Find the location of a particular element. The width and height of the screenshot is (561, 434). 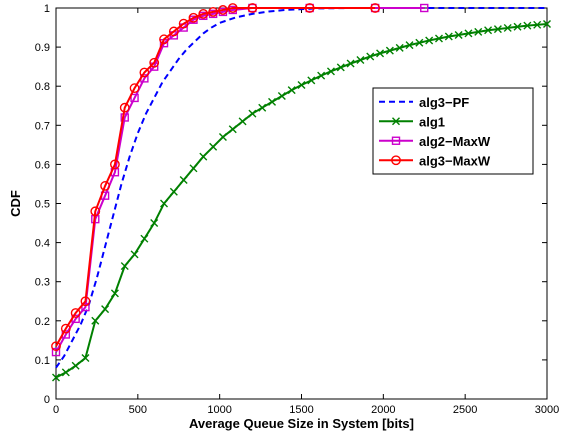

x-tick-label: 1500 is located at coordinates (301, 410).